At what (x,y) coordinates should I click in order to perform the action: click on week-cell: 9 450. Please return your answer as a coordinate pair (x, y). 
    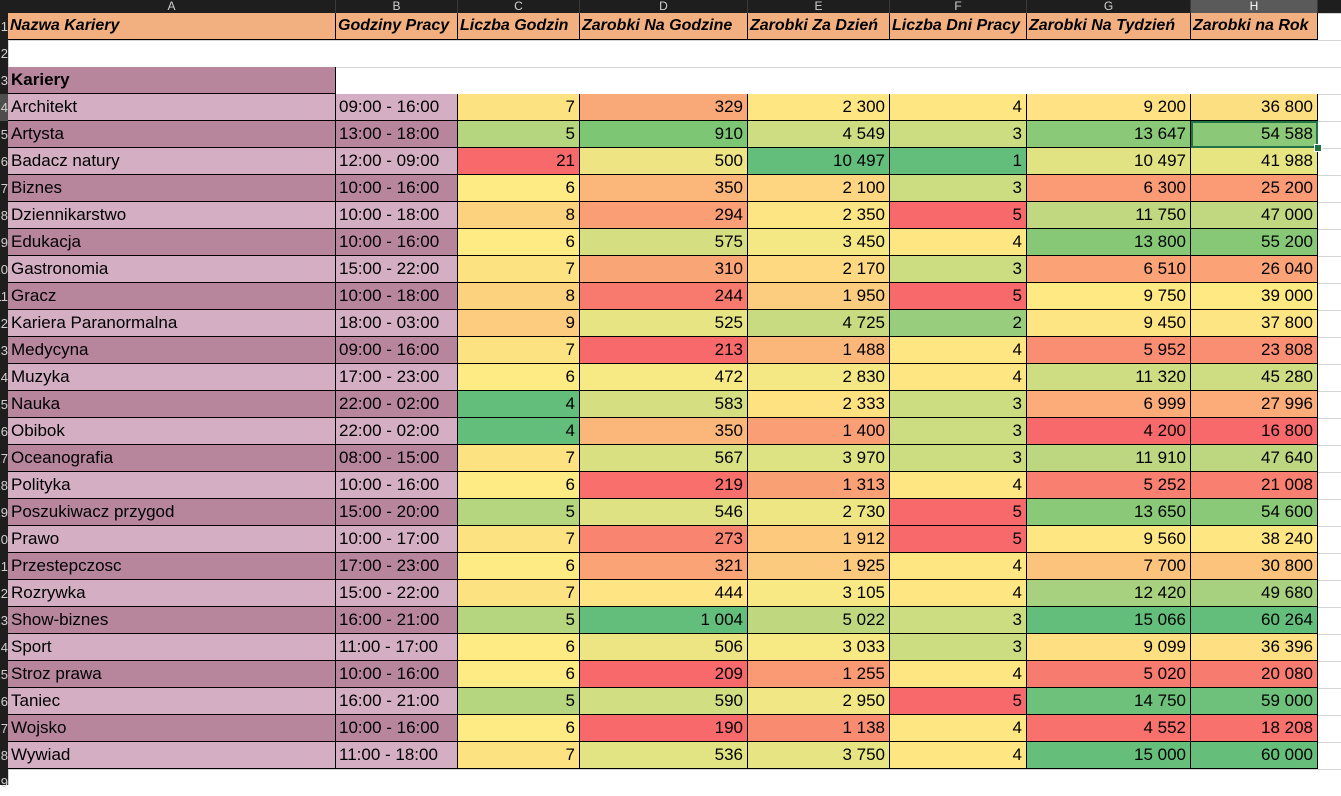
    Looking at the image, I should click on (1109, 323).